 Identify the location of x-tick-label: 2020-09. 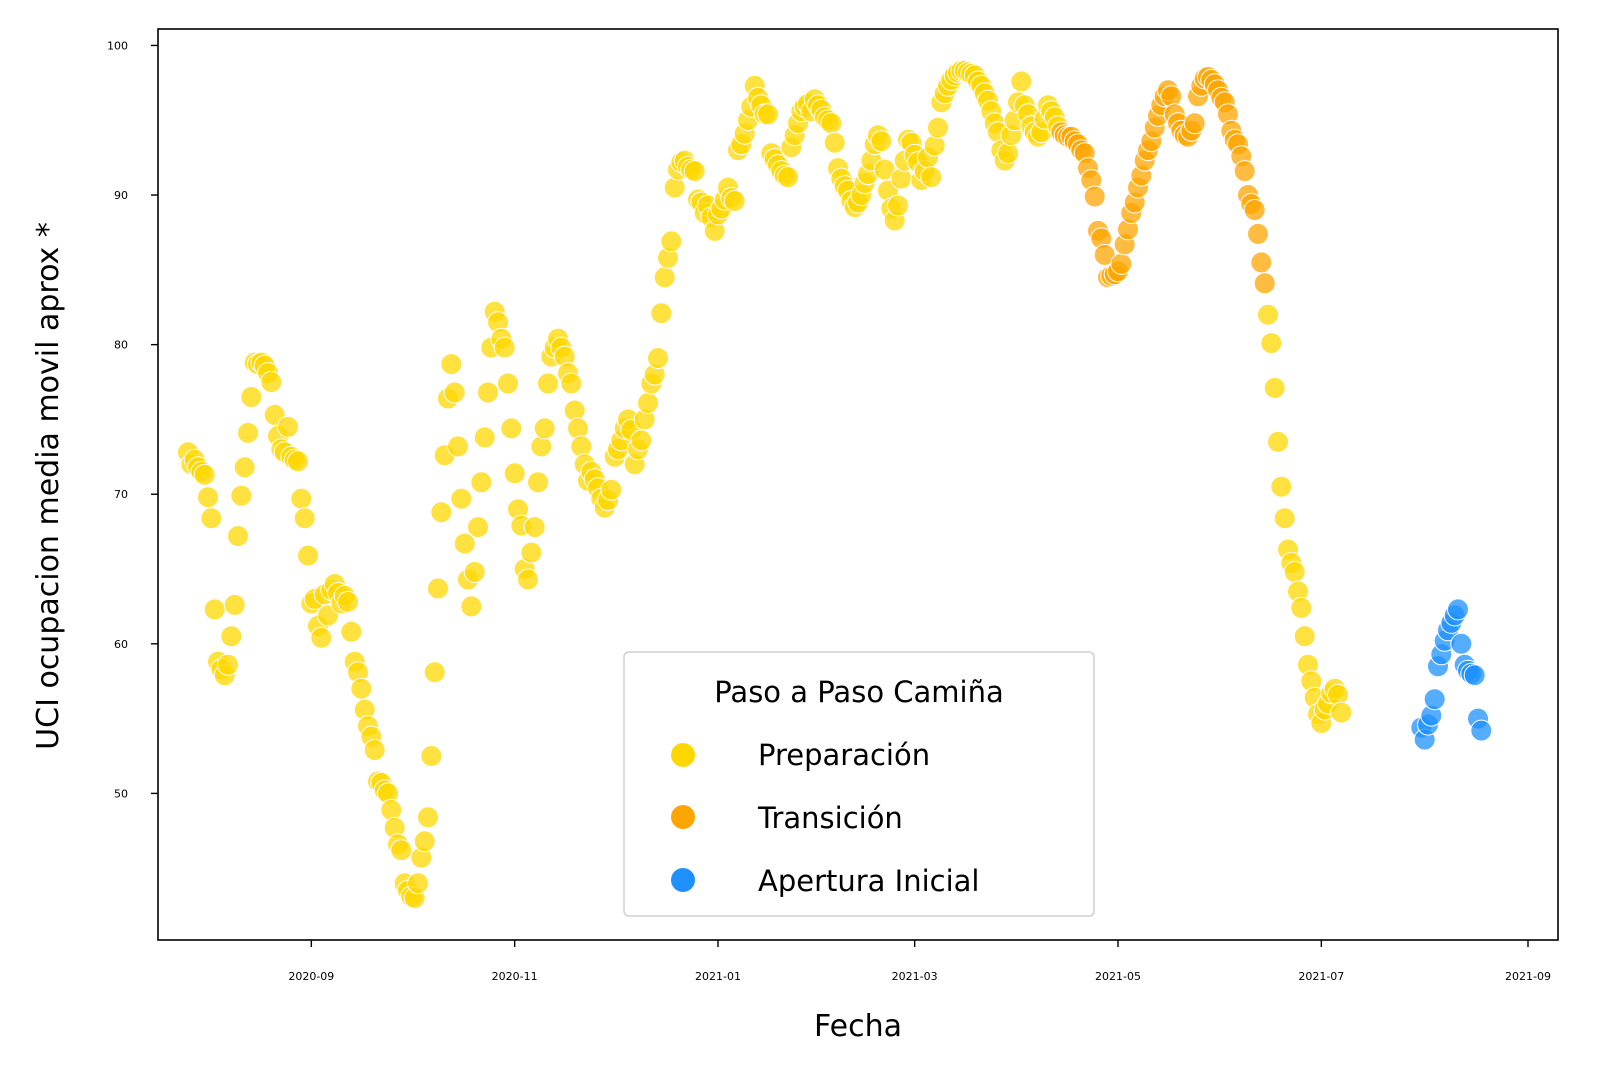
(311, 976).